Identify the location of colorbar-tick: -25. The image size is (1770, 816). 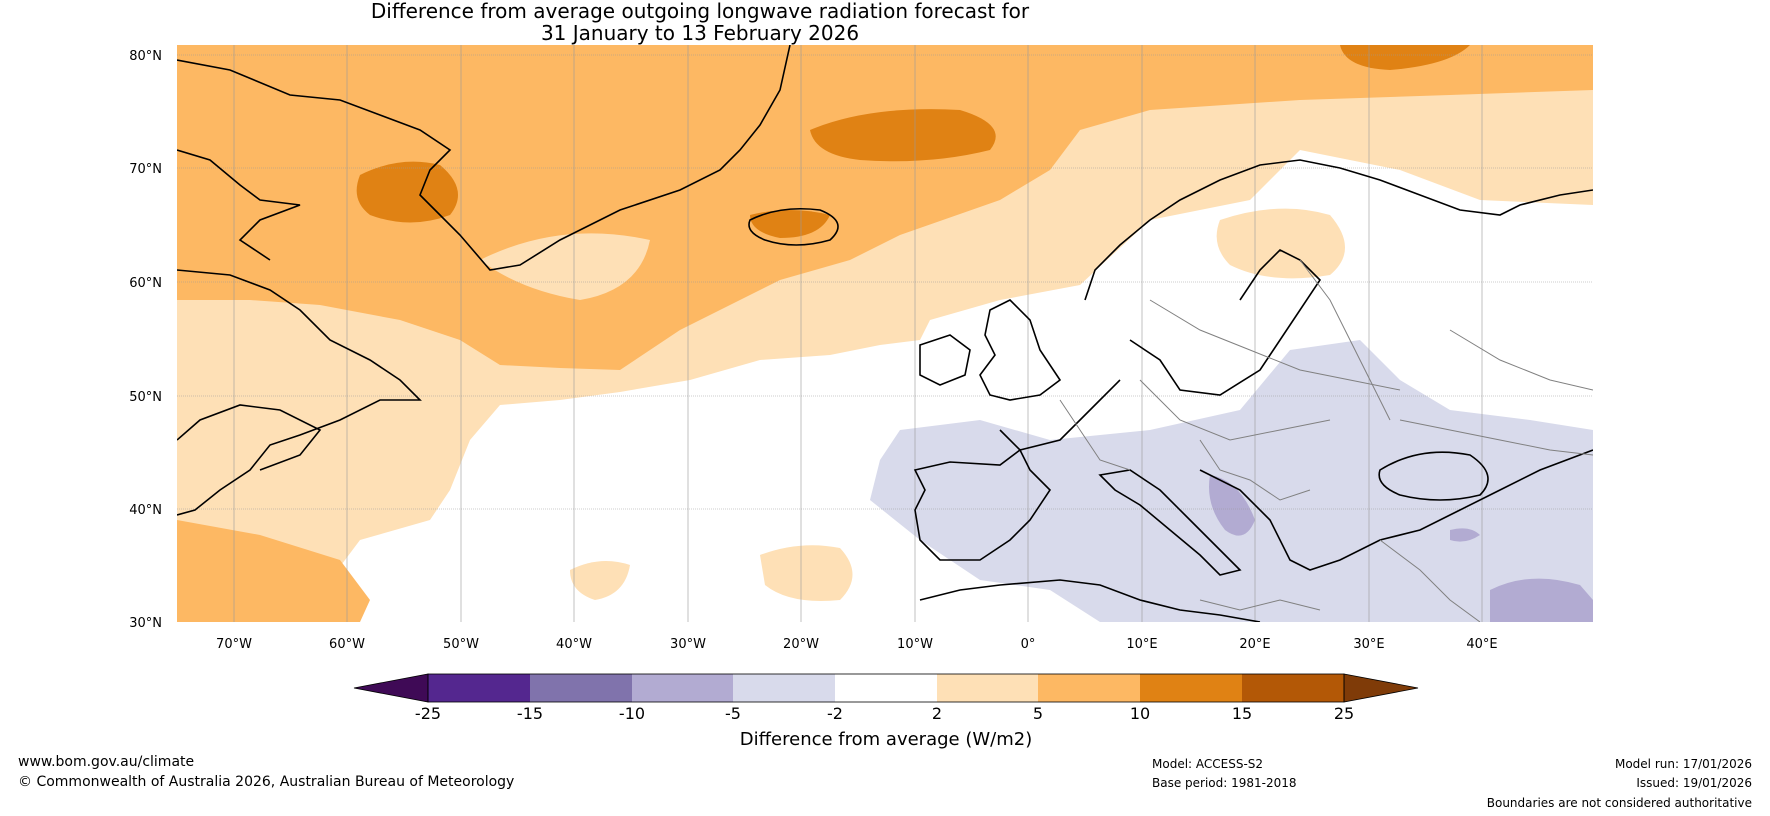
(428, 713).